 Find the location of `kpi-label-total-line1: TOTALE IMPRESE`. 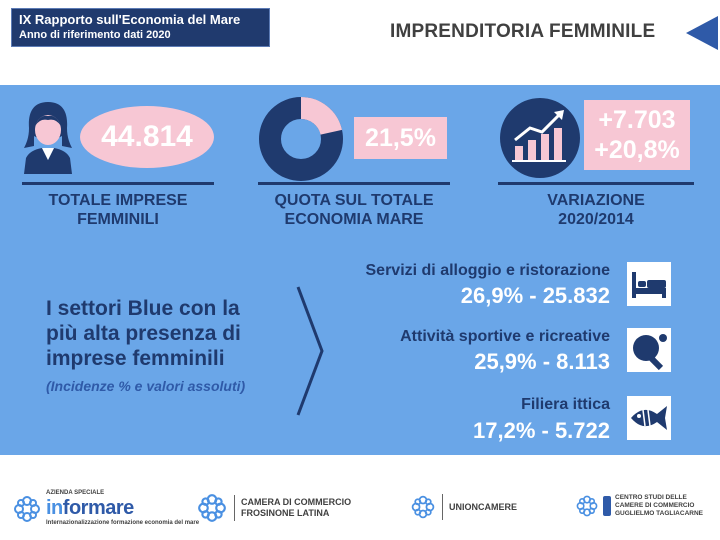

kpi-label-total-line1: TOTALE IMPRESE is located at coordinates (118, 200).